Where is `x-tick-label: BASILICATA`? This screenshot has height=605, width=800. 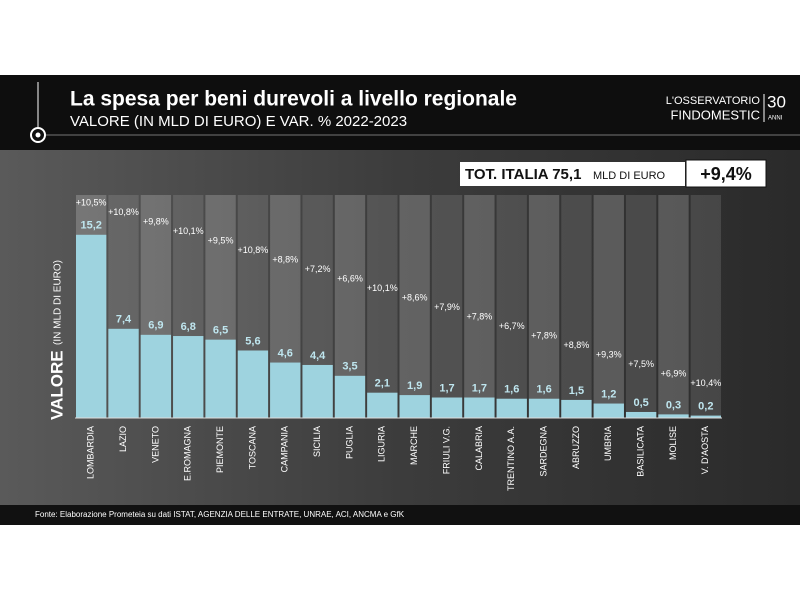
x-tick-label: BASILICATA is located at coordinates (641, 451).